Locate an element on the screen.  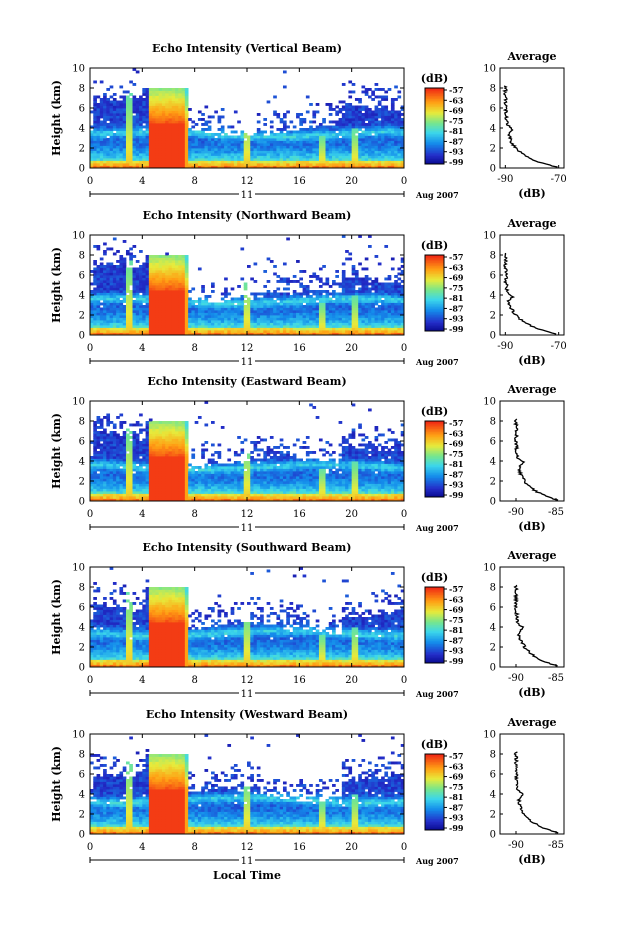
x-tick-label: 8 is located at coordinates (194, 181).